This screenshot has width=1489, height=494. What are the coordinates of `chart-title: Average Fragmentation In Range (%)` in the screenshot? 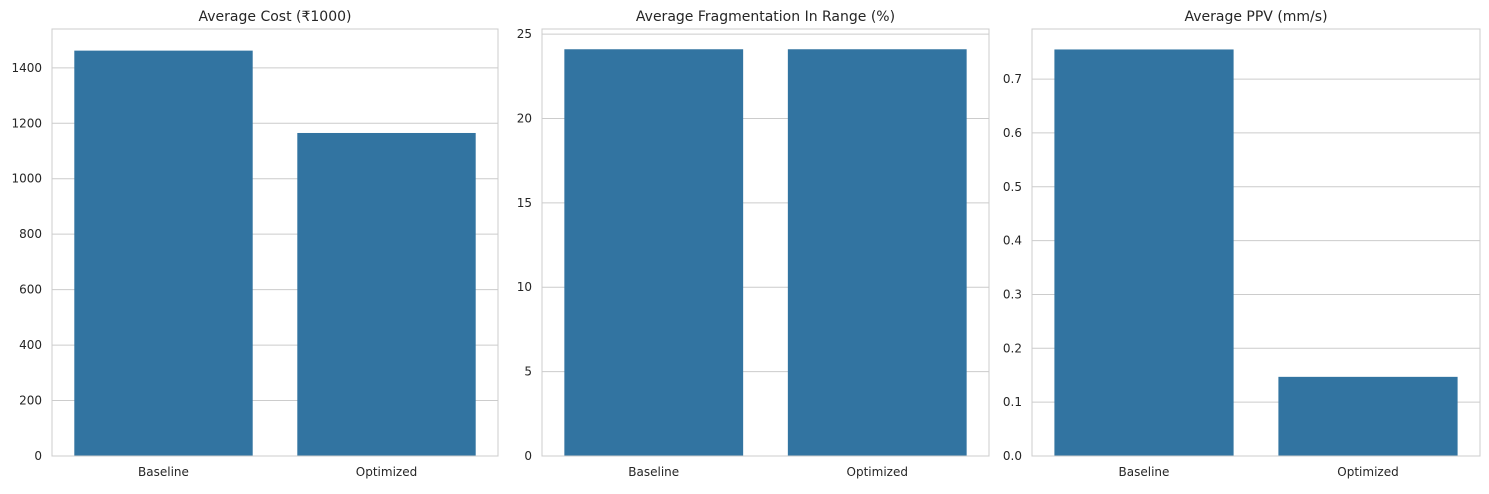 It's located at (765, 17).